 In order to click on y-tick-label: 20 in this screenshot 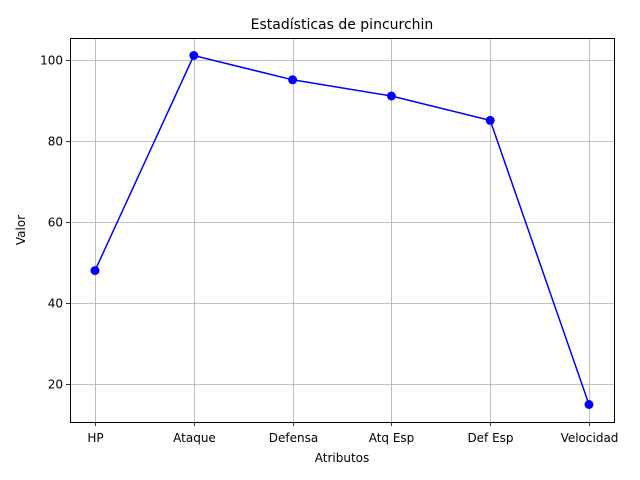, I will do `click(55, 385)`.